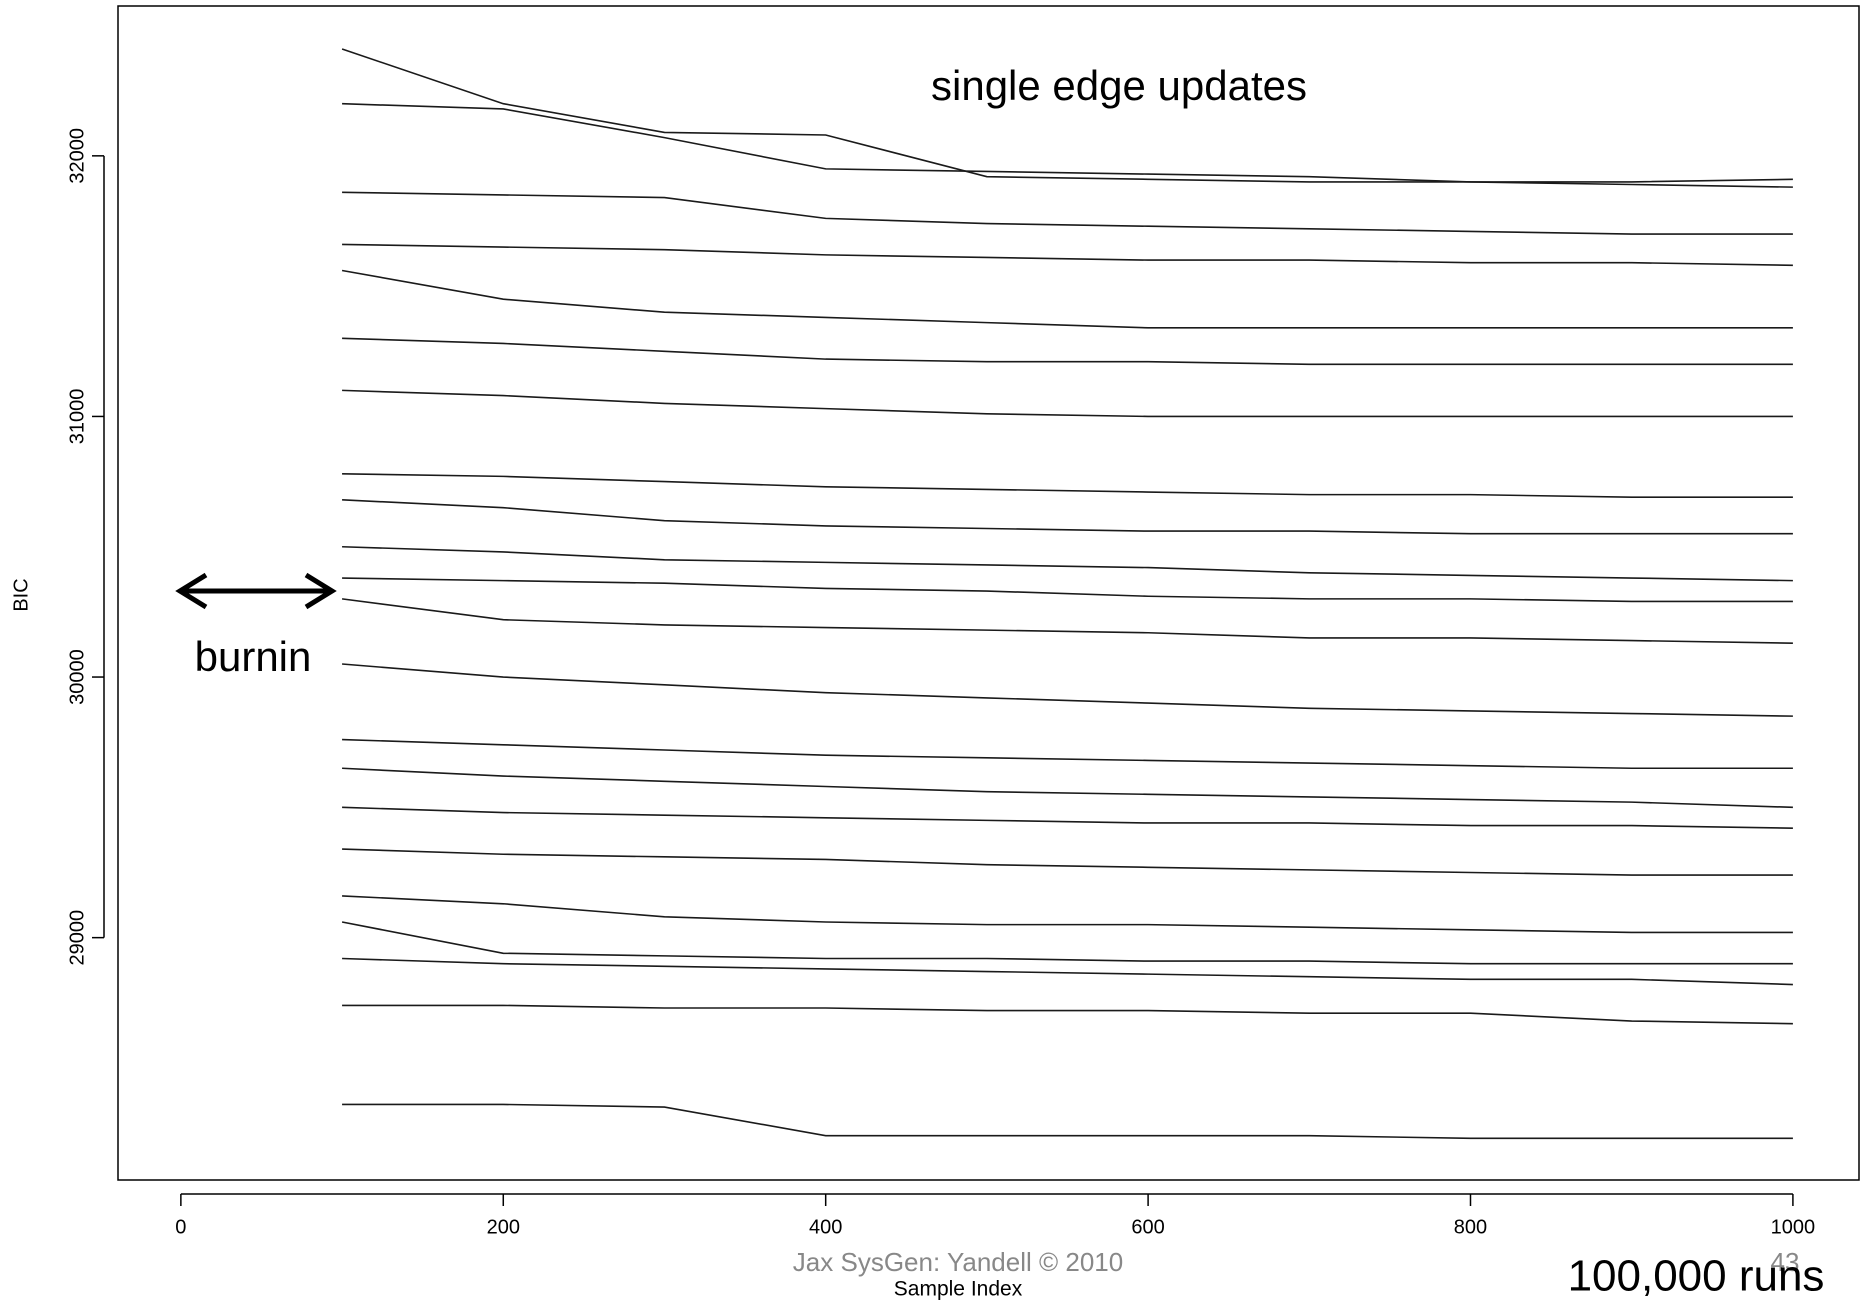  Describe the element at coordinates (503, 1227) in the screenshot. I see `x-tick-label: 200` at that location.